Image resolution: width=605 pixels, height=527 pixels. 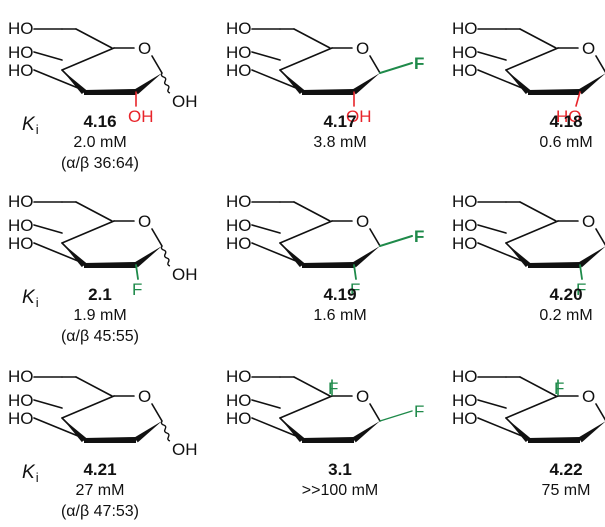 What do you see at coordinates (419, 236) in the screenshot?
I see `fluorine-1: F` at bounding box center [419, 236].